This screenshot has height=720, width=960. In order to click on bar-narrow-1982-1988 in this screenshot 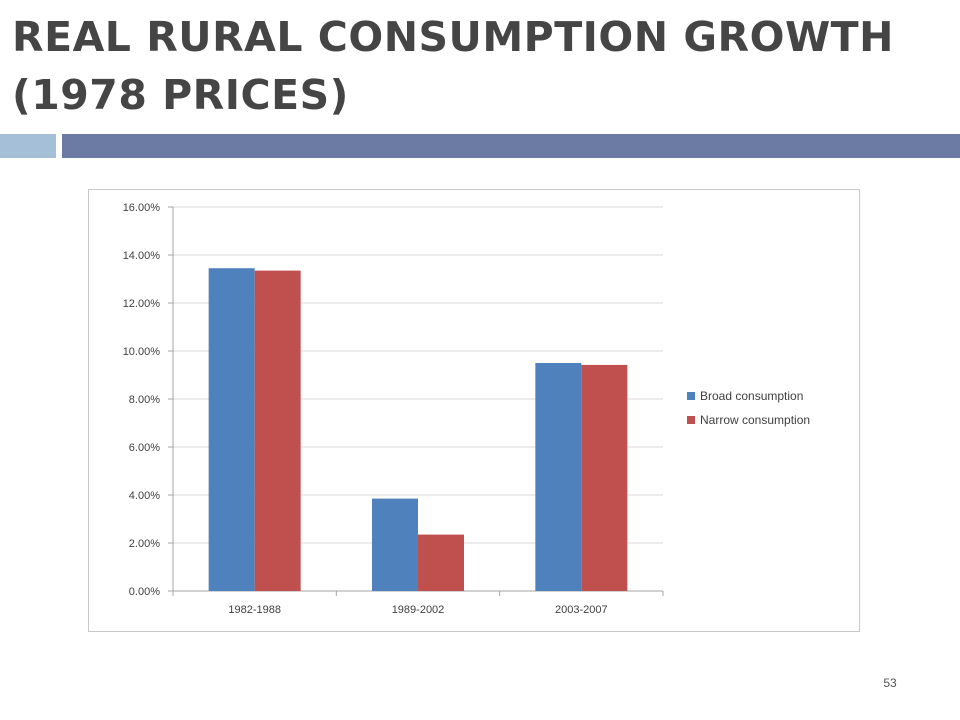, I will do `click(277, 430)`.